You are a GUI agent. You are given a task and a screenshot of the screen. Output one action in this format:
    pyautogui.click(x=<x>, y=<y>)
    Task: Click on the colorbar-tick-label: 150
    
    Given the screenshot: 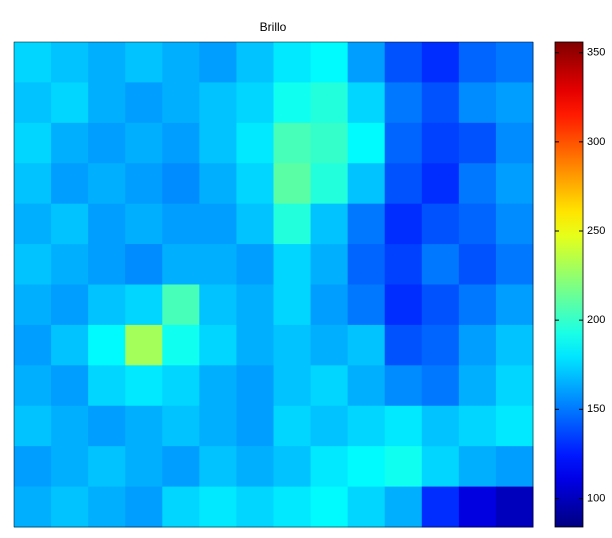 What is the action you would take?
    pyautogui.click(x=596, y=409)
    